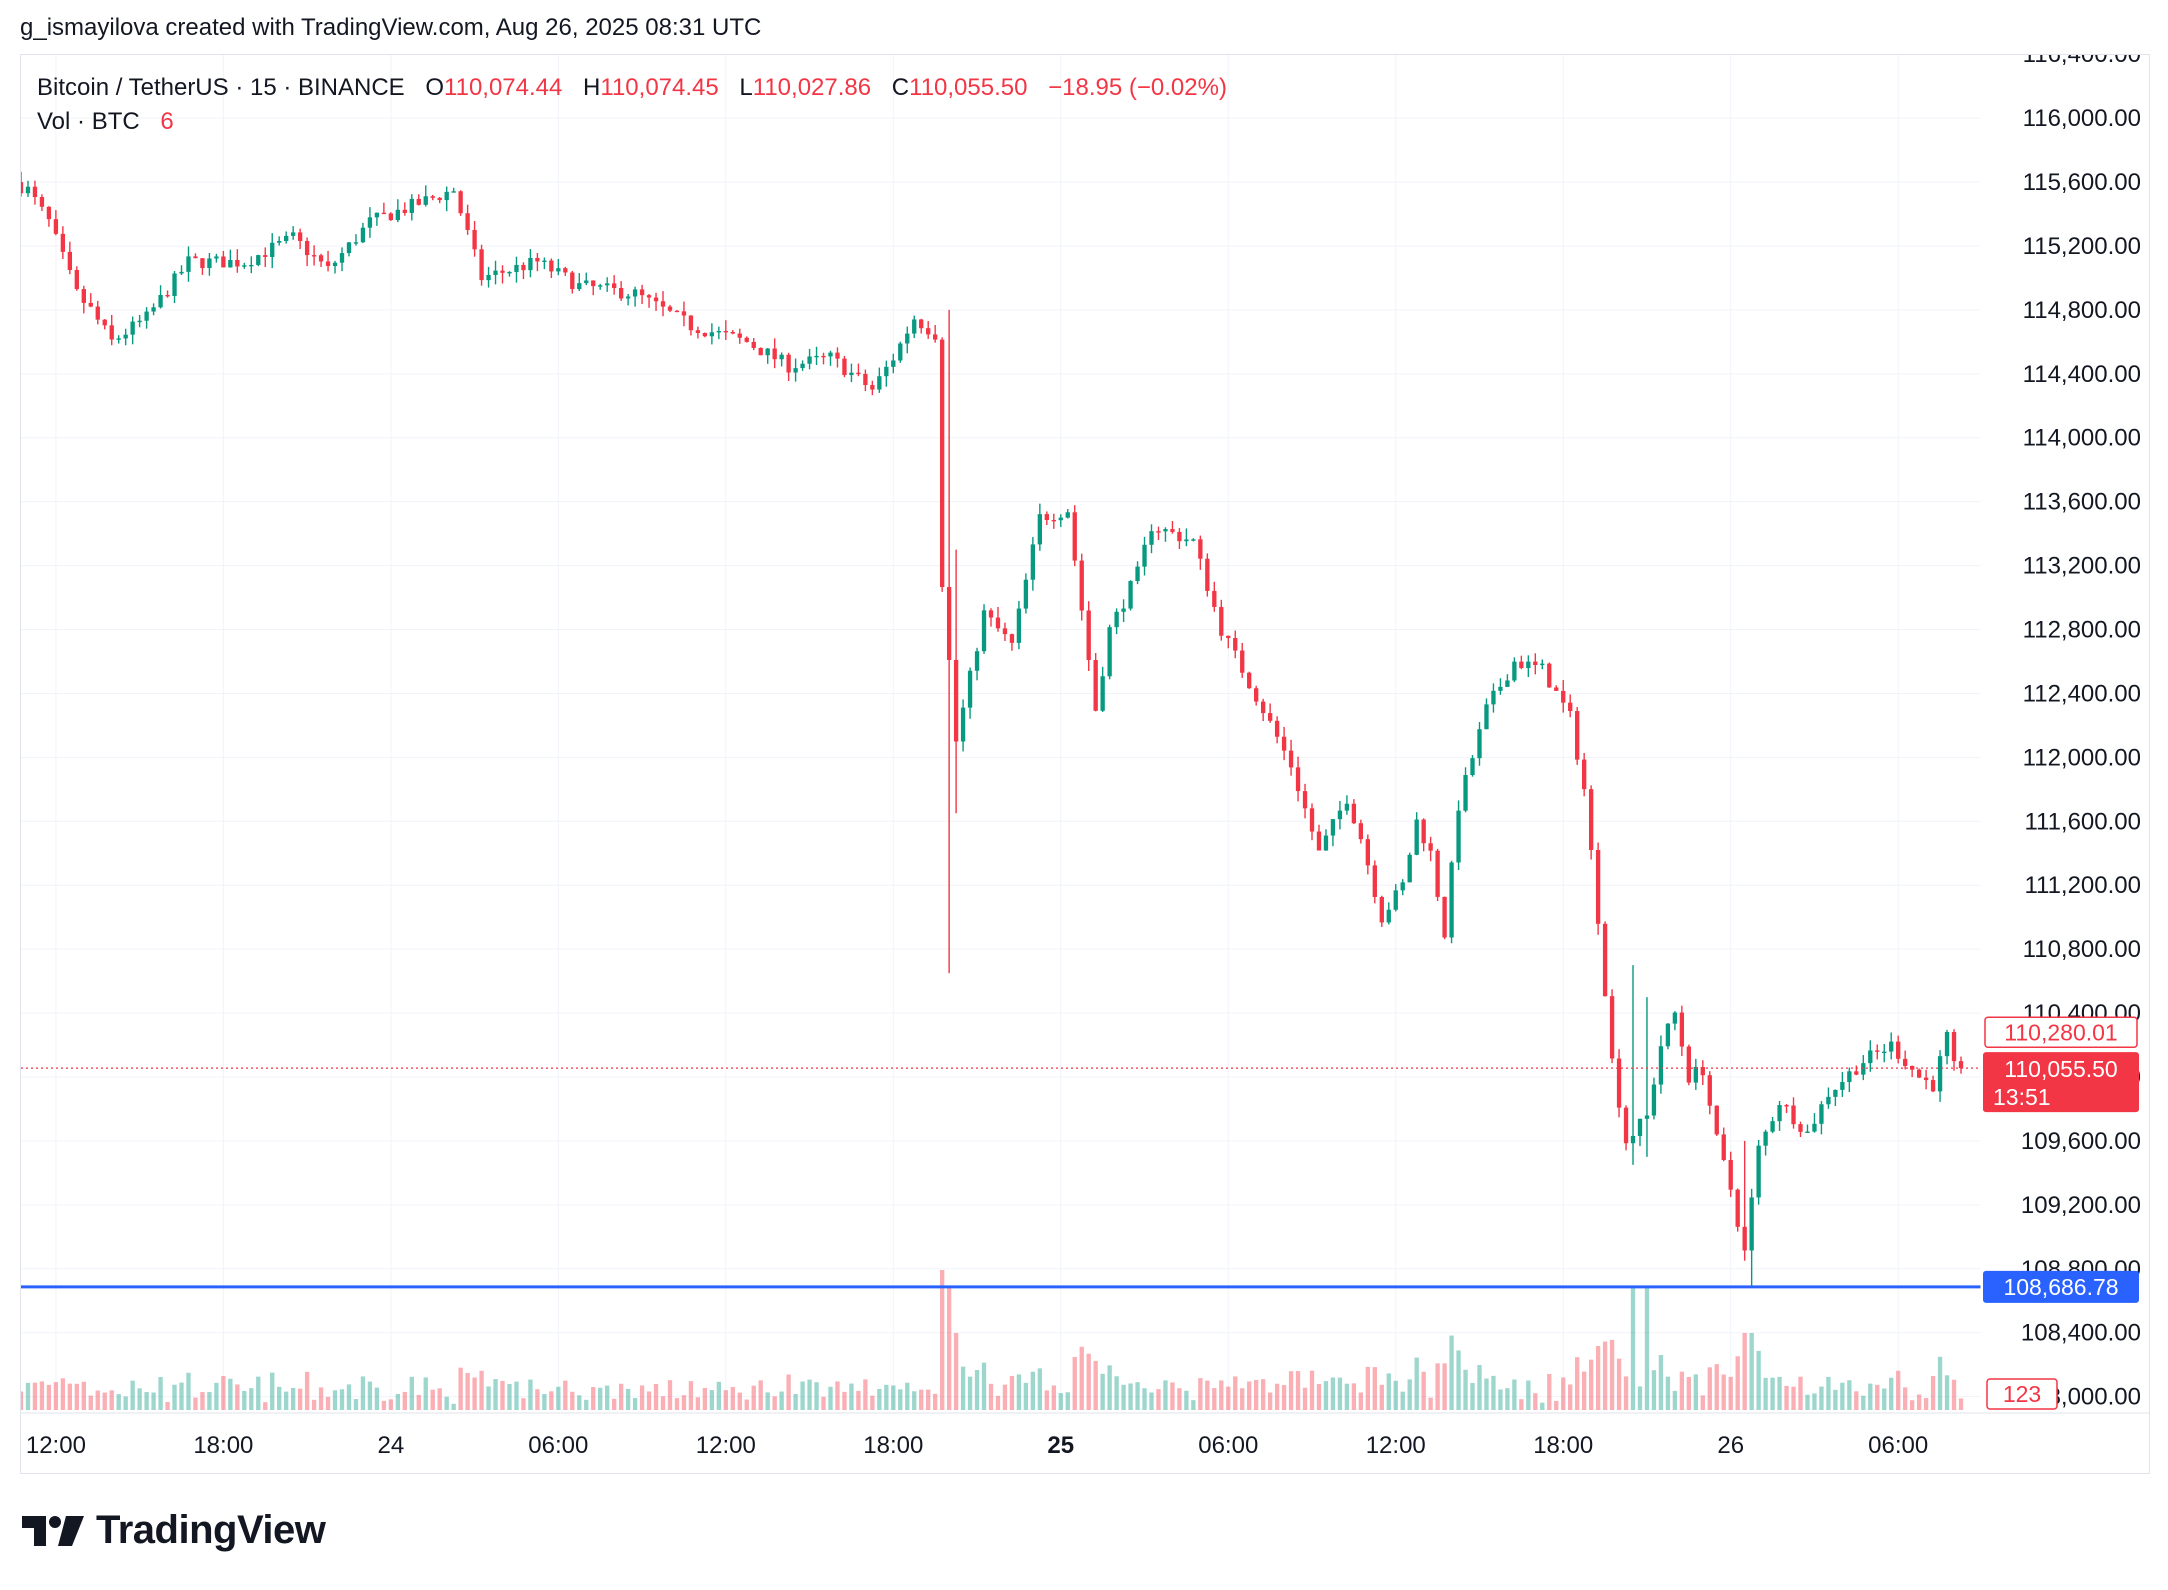 The image size is (2168, 1590). I want to click on level-price-label: 108,686.78, so click(2060, 1287).